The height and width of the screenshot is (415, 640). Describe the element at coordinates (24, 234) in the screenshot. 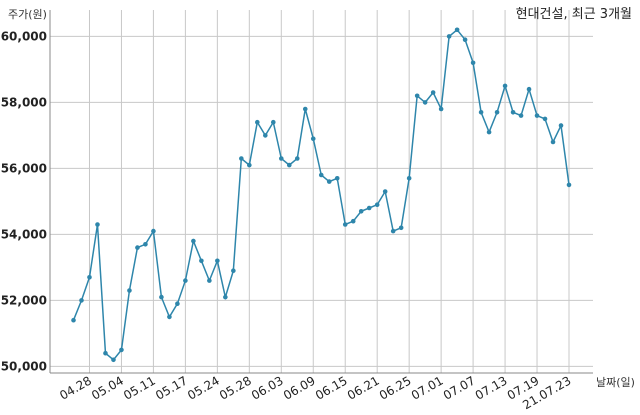

I see `y-tick-label: 54,000` at that location.